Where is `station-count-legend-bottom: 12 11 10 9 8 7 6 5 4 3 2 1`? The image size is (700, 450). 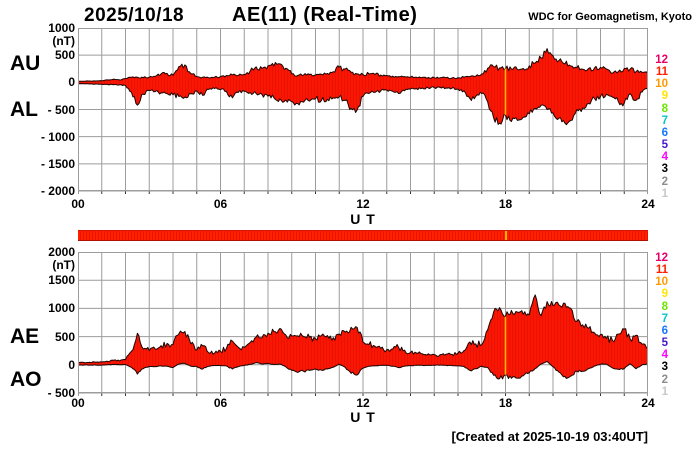
station-count-legend-bottom: 12 11 10 9 8 7 6 5 4 3 2 1 is located at coordinates (658, 325).